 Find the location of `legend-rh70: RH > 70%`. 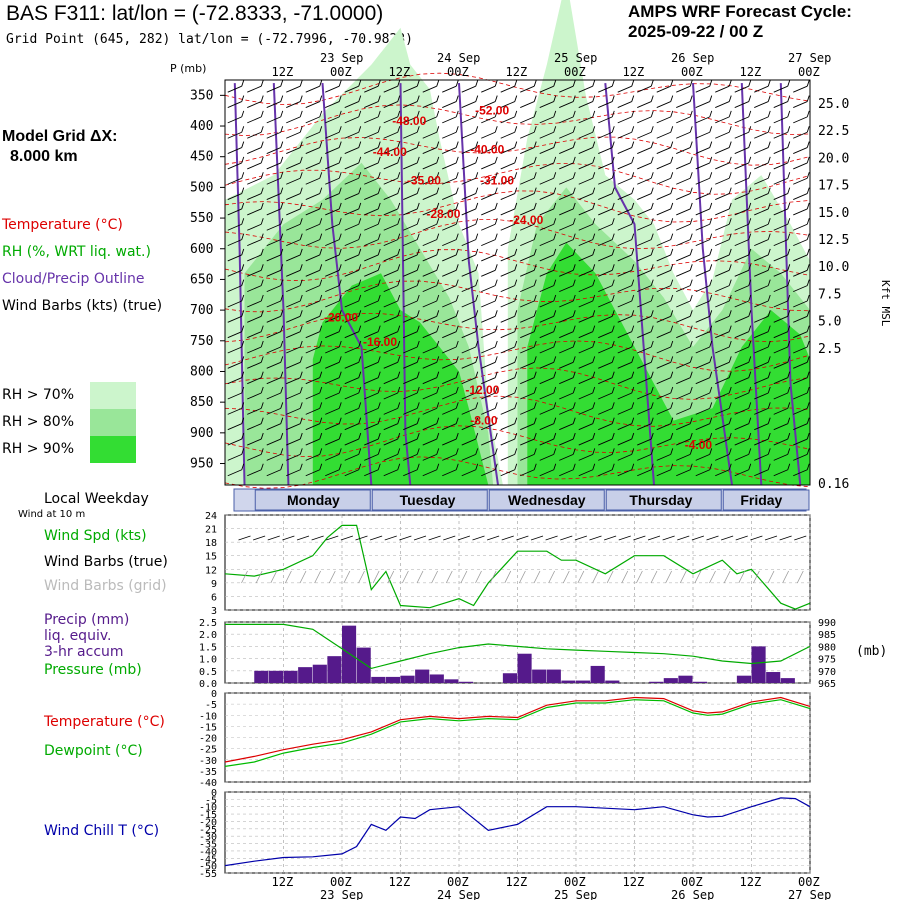

legend-rh70: RH > 70% is located at coordinates (38, 395).